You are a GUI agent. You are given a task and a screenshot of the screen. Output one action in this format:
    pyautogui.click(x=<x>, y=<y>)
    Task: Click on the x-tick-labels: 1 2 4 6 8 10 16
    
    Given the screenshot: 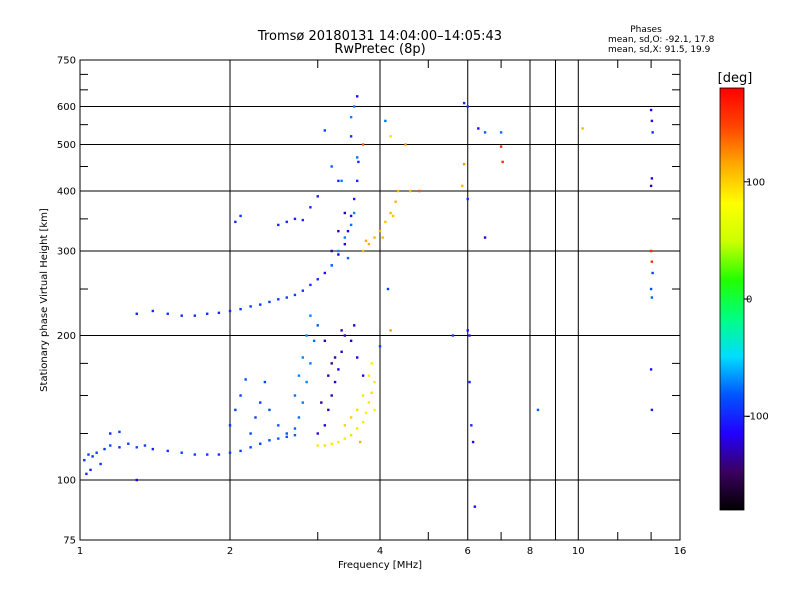 What is the action you would take?
    pyautogui.click(x=382, y=551)
    